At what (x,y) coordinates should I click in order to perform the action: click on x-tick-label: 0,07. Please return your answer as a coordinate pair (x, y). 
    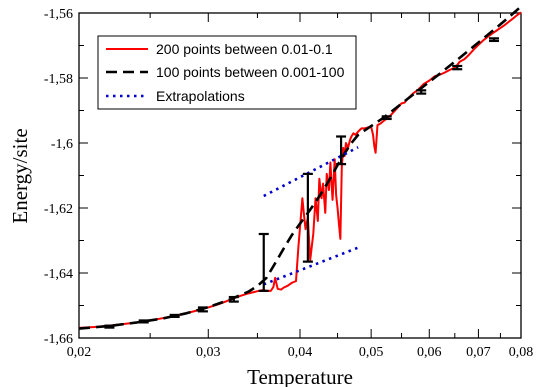
    Looking at the image, I should click on (478, 352).